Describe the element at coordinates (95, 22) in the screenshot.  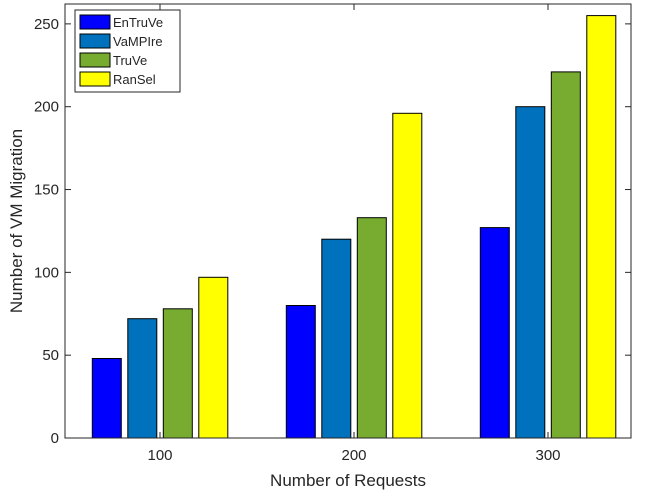
I see `legend-swatch-entruve` at that location.